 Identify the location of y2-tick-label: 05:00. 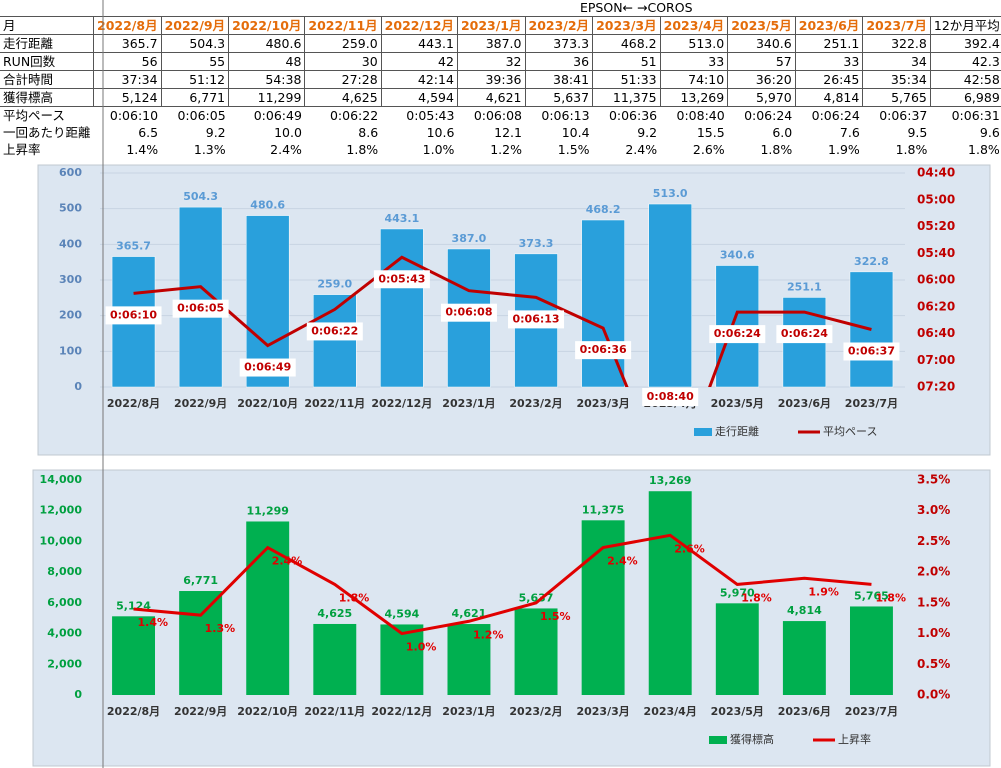
(936, 199).